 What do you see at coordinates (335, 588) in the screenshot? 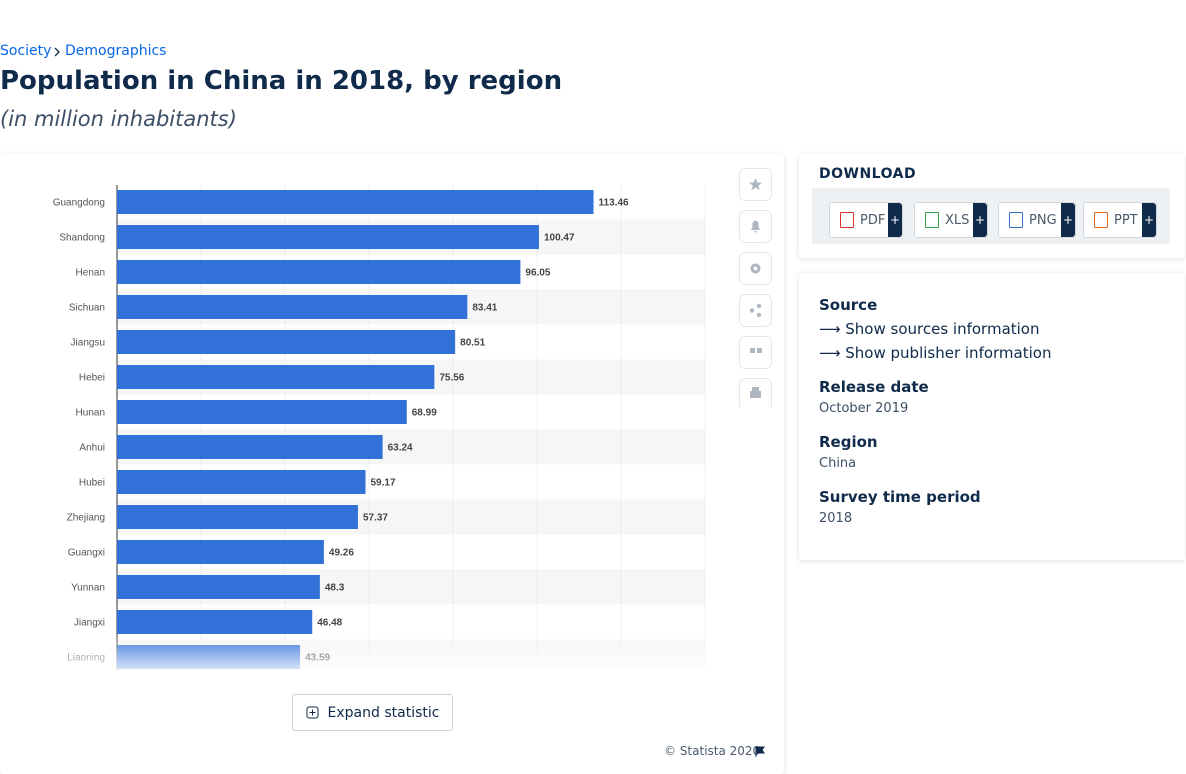
I see `value-label: 48.3` at bounding box center [335, 588].